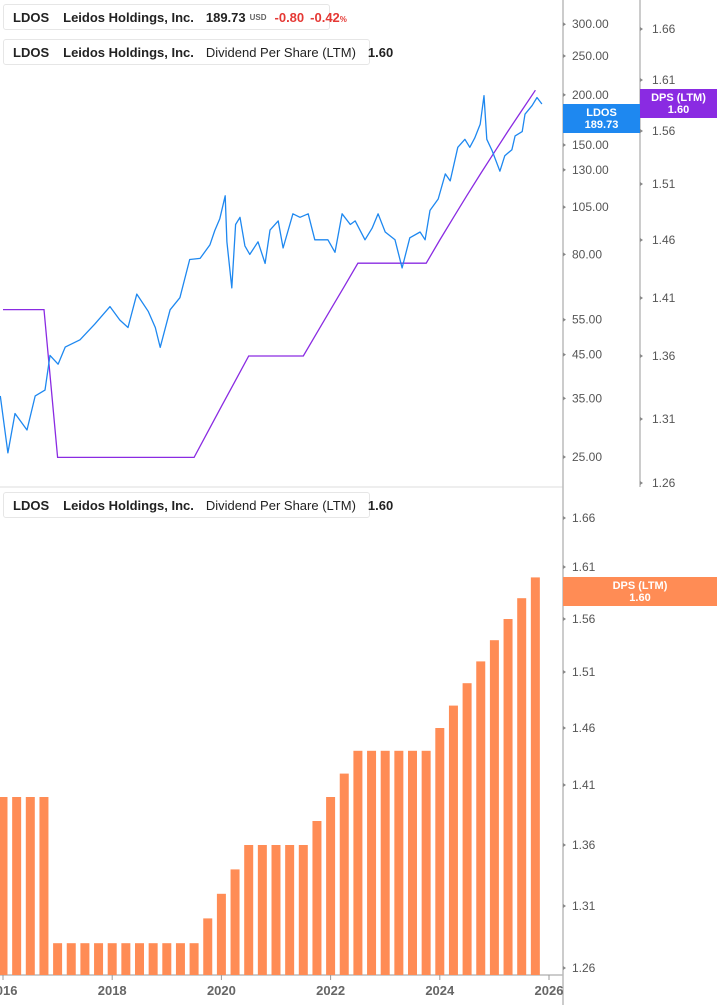 The image size is (717, 1005). Describe the element at coordinates (31, 17) in the screenshot. I see `legend-ticker: LDOS` at that location.